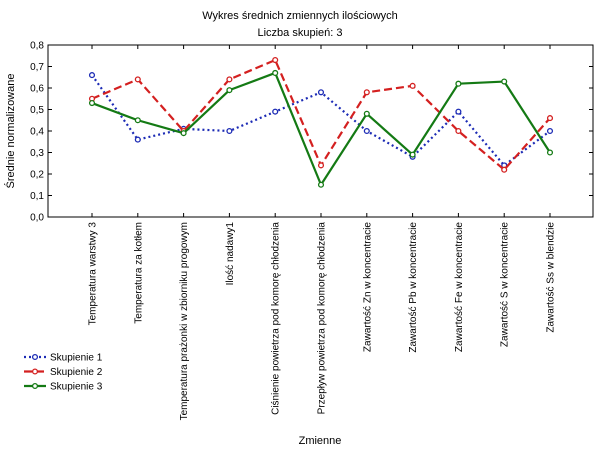 The width and height of the screenshot is (606, 455). Describe the element at coordinates (76, 387) in the screenshot. I see `legend-label: Skupienie 3` at that location.